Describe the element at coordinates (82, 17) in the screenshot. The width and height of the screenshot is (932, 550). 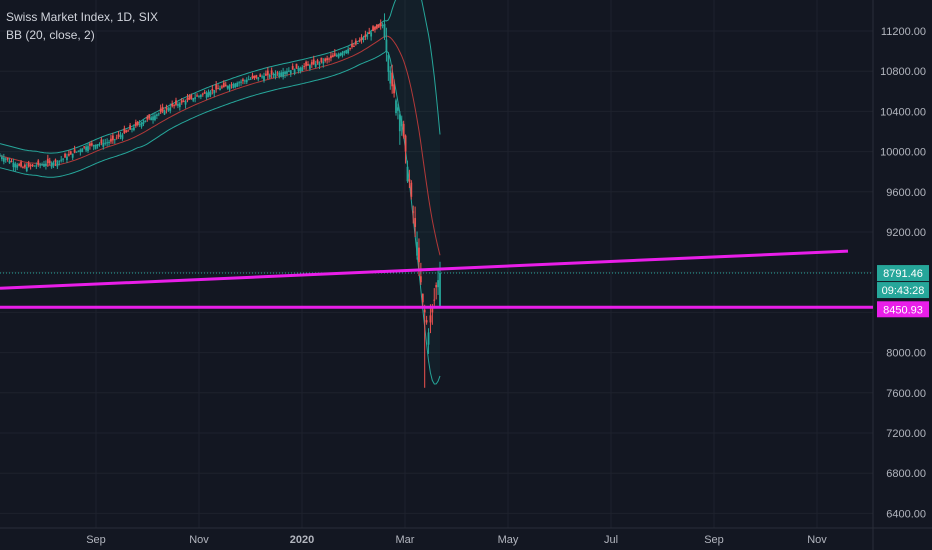
I see `symbol-title: Swiss Market Index, 1D, SIX` at that location.